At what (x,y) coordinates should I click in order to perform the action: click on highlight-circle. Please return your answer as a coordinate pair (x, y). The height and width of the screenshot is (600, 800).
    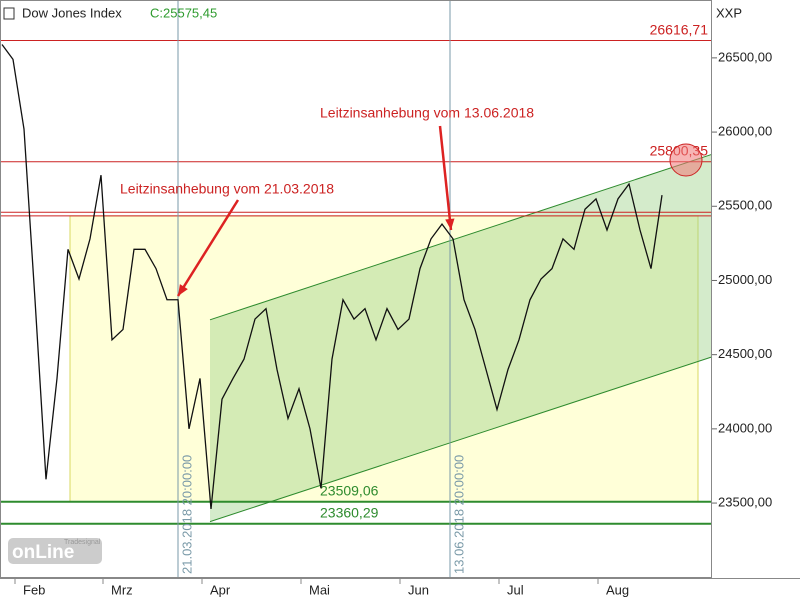
    Looking at the image, I should click on (686, 160).